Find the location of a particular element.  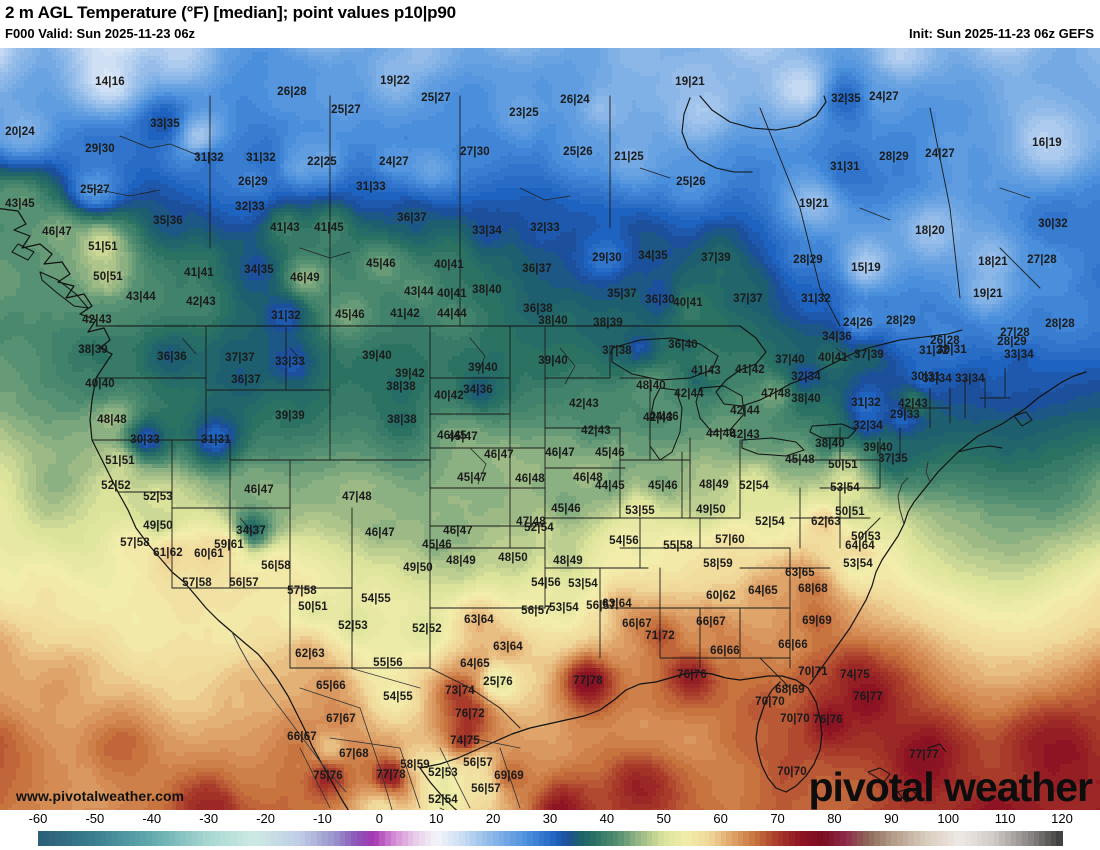

point-value: 27|28 is located at coordinates (1042, 260).